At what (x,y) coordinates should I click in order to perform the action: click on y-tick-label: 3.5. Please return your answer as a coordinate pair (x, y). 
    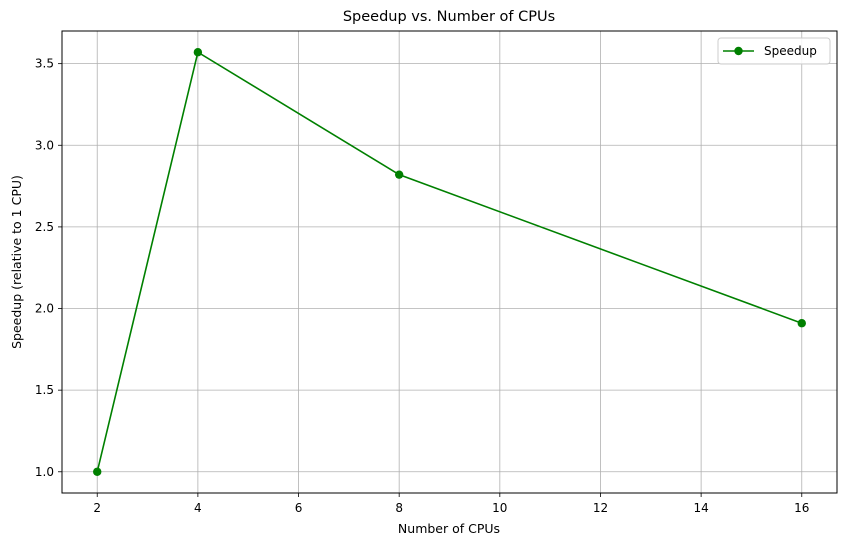
    Looking at the image, I should click on (44, 64).